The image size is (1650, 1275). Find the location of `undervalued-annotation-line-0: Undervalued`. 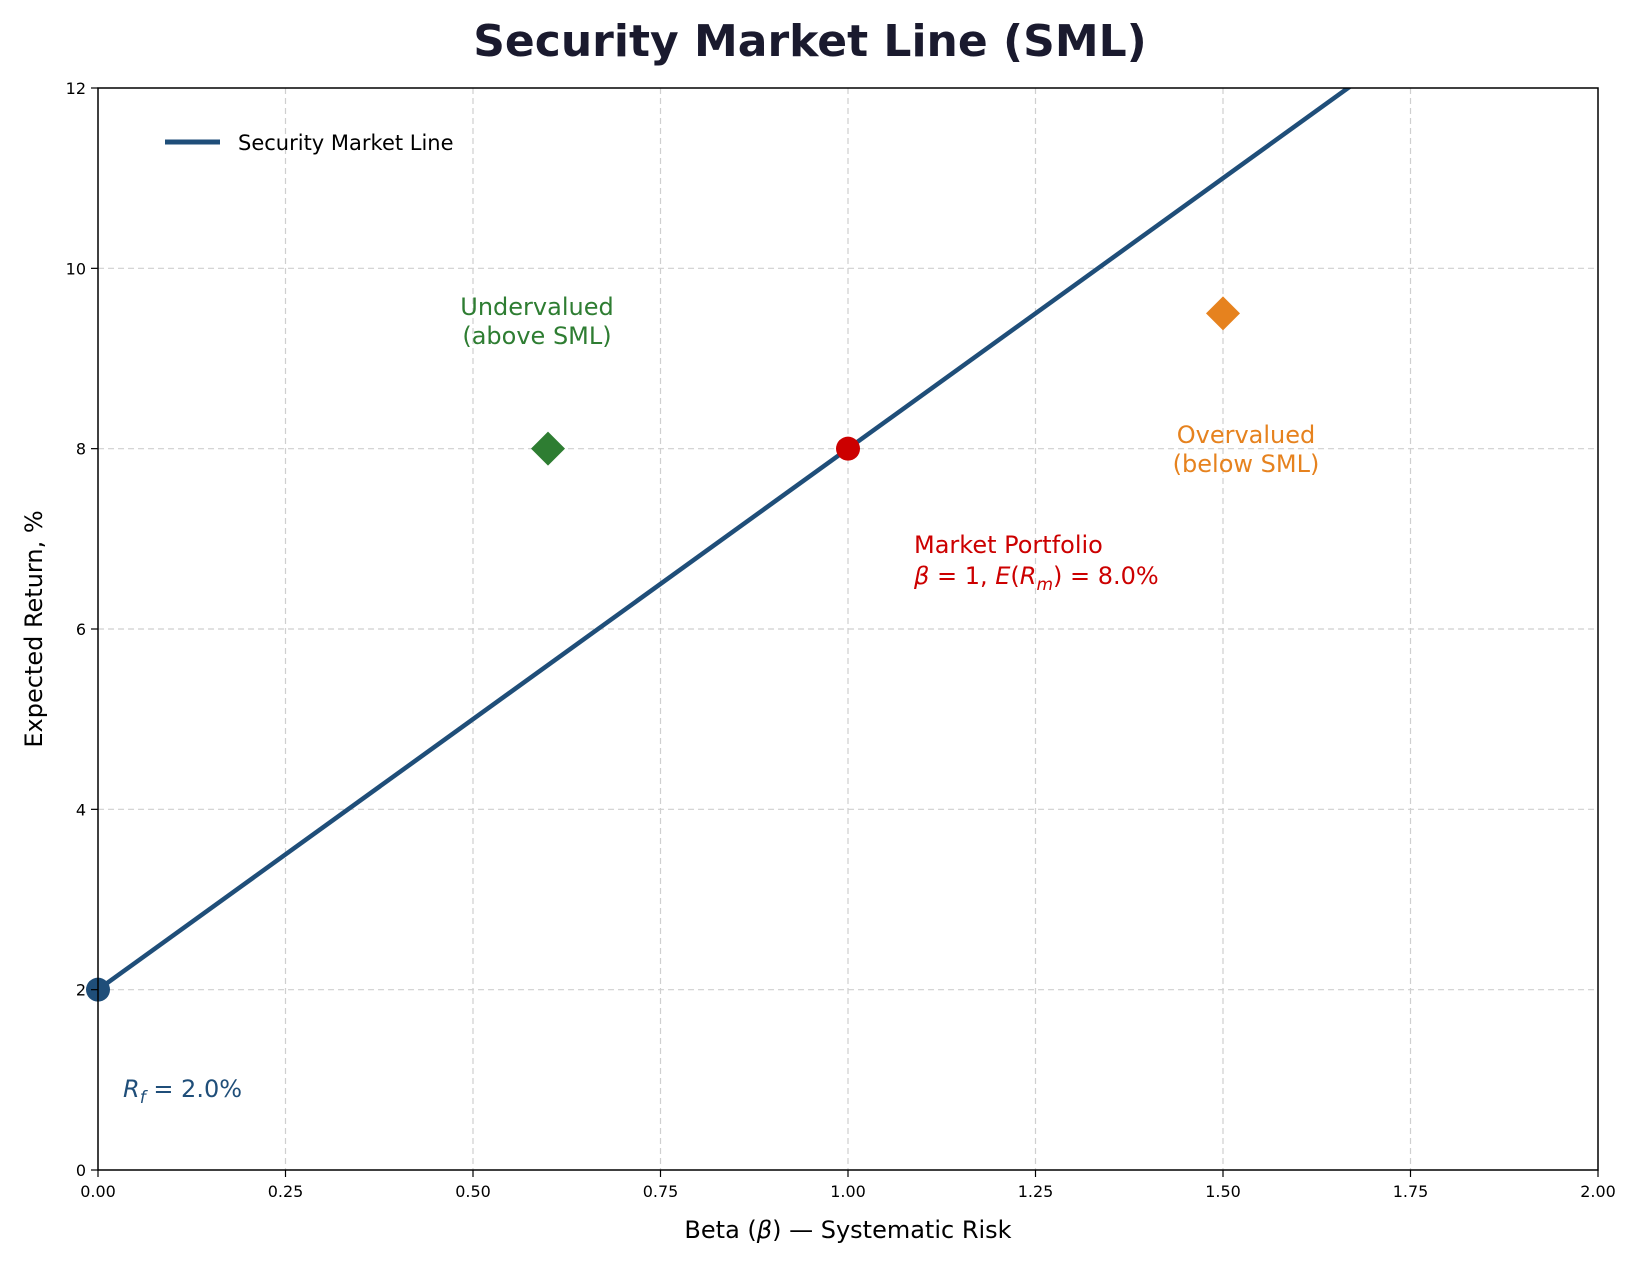

undervalued-annotation-line-0: Undervalued is located at coordinates (536, 307).